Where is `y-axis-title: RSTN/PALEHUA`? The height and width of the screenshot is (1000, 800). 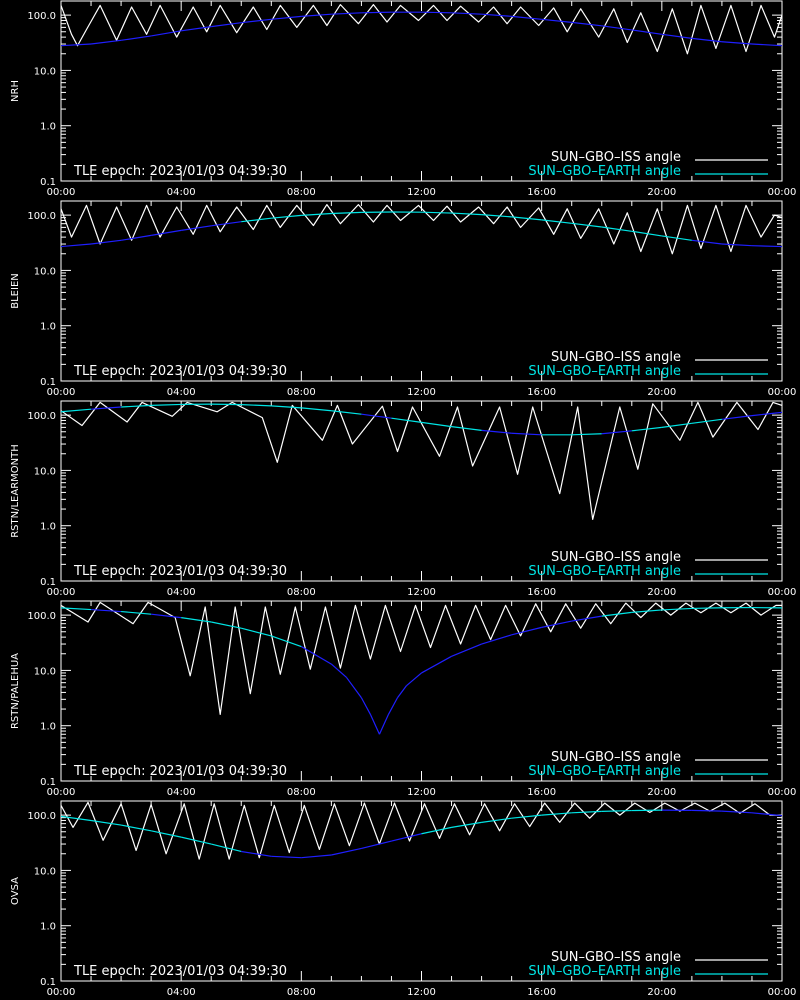 y-axis-title: RSTN/PALEHUA is located at coordinates (15, 691).